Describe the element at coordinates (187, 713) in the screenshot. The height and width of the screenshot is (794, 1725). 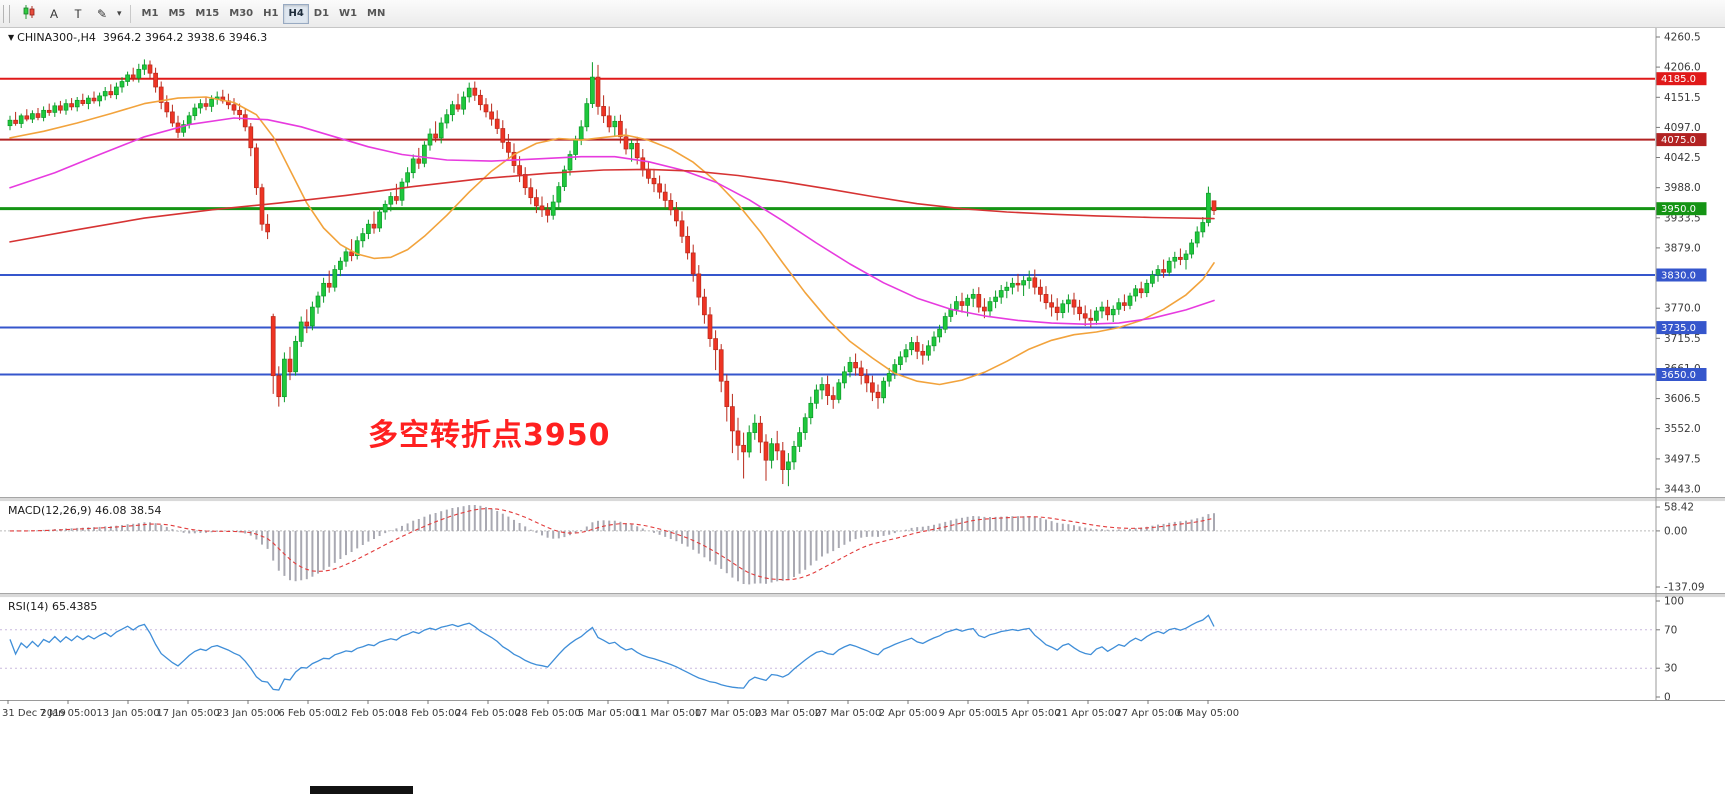
I see `time-scale-label: 17 Jan 05:00` at that location.